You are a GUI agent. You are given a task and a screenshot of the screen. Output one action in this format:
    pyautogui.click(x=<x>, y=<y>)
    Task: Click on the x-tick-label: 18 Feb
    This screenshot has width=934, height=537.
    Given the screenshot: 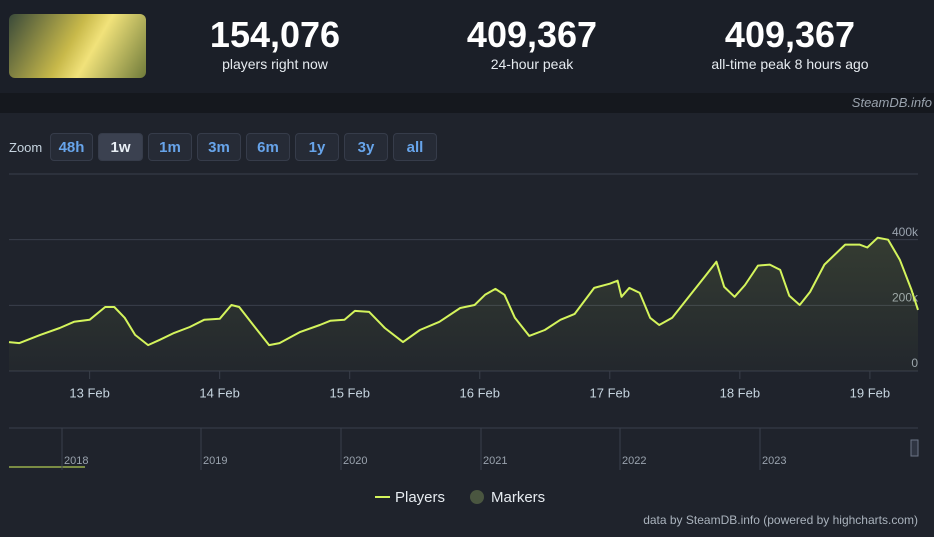 What is the action you would take?
    pyautogui.click(x=740, y=392)
    